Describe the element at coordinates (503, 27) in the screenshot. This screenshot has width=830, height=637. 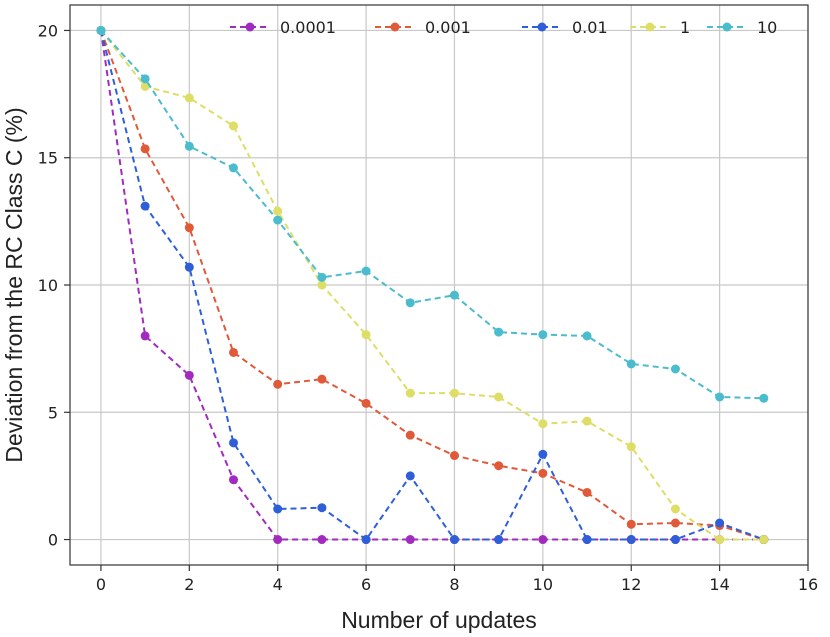
I see `legend: 0.0001 0.001 0.01 1 10` at that location.